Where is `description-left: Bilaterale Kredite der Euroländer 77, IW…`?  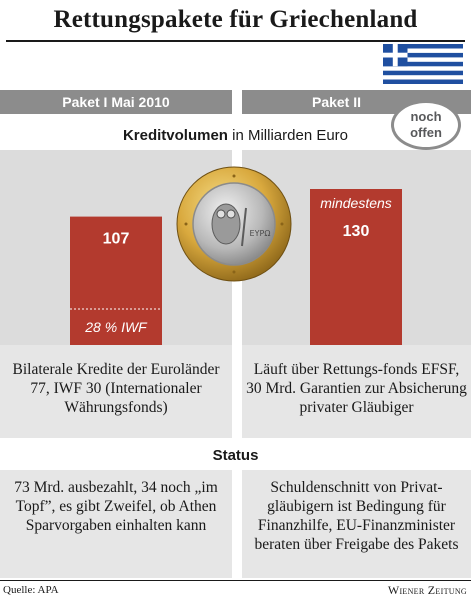 description-left: Bilaterale Kredite der Euroländer 77, IW… is located at coordinates (116, 388).